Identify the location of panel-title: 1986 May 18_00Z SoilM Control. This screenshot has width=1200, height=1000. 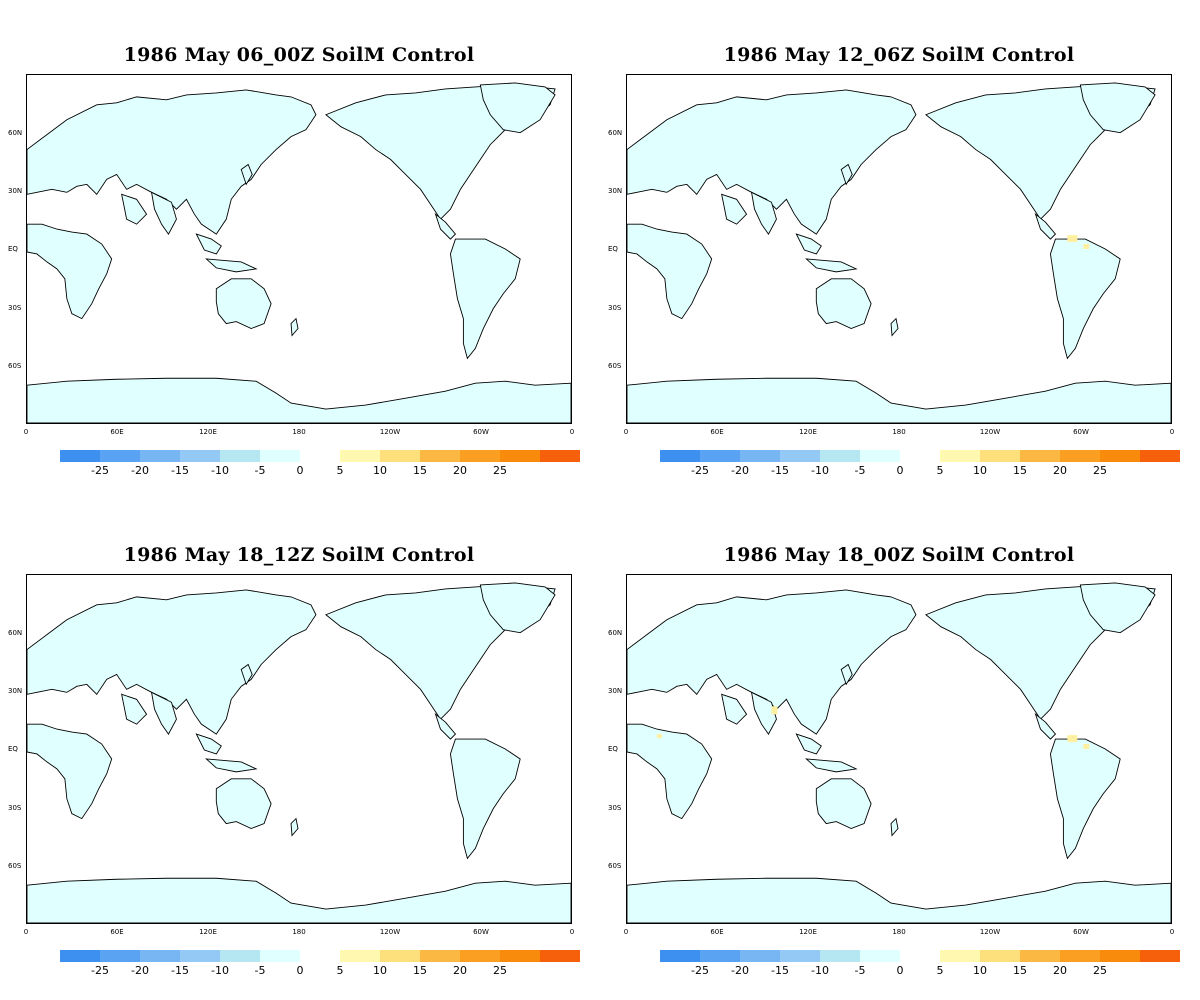
(899, 555).